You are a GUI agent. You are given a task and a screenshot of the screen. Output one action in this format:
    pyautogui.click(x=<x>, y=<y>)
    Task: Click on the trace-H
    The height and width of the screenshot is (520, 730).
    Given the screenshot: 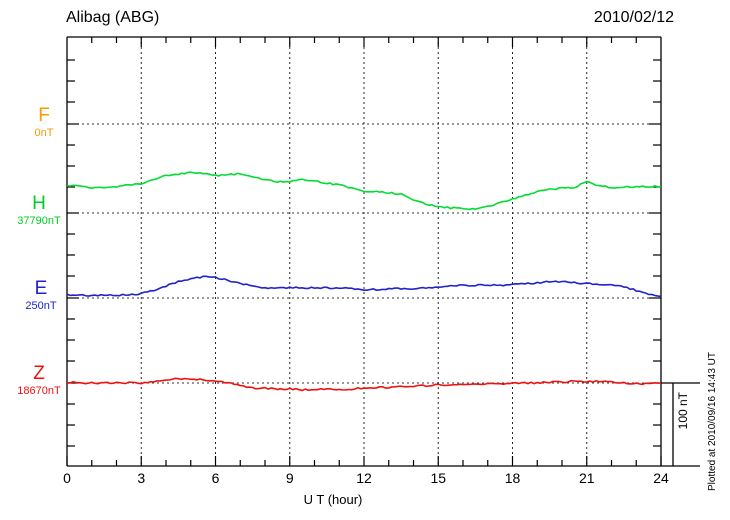 What is the action you would take?
    pyautogui.click(x=364, y=191)
    